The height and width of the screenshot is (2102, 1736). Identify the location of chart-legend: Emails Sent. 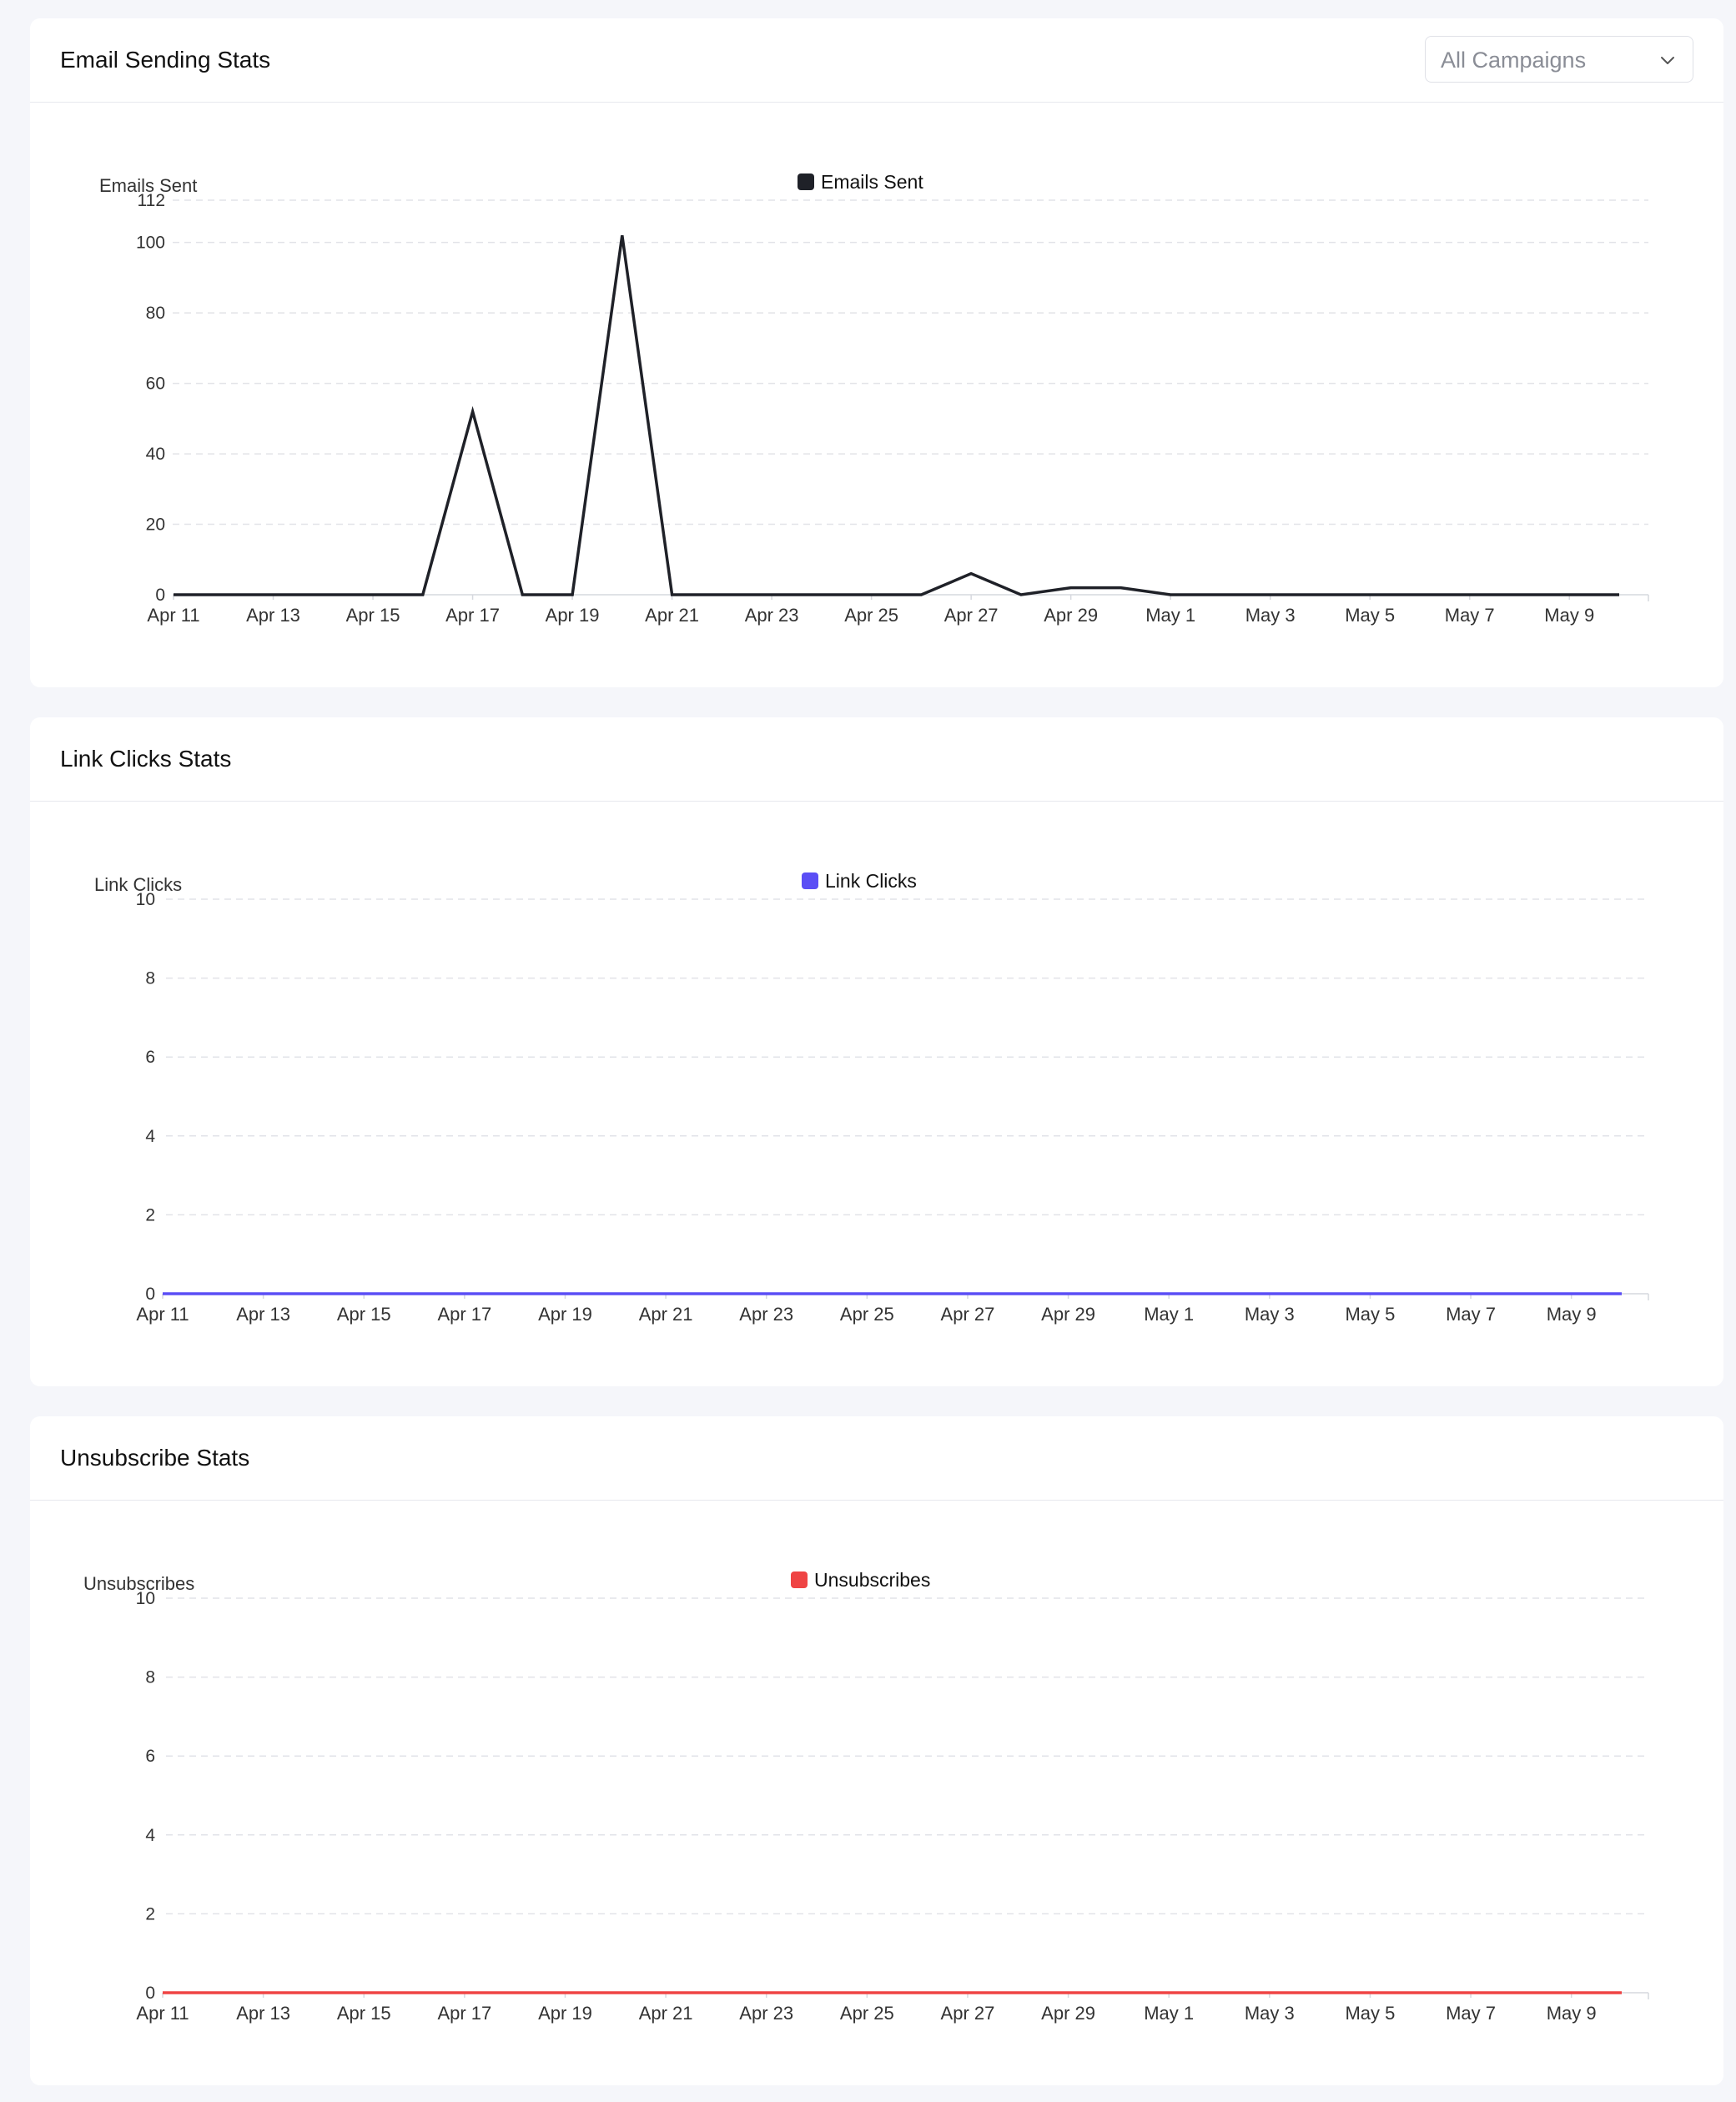
(860, 182).